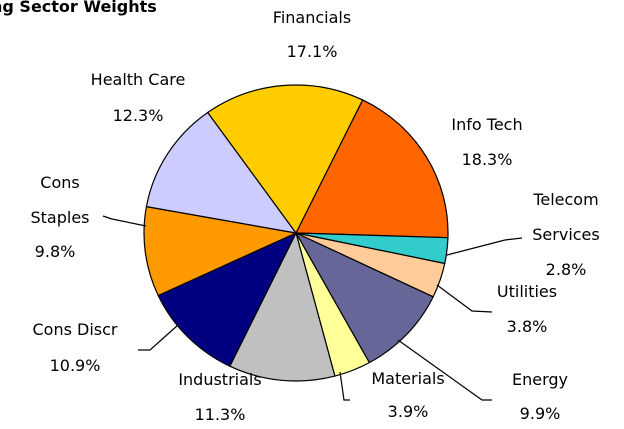  Describe the element at coordinates (55, 251) in the screenshot. I see `data-label: 9.8%` at that location.